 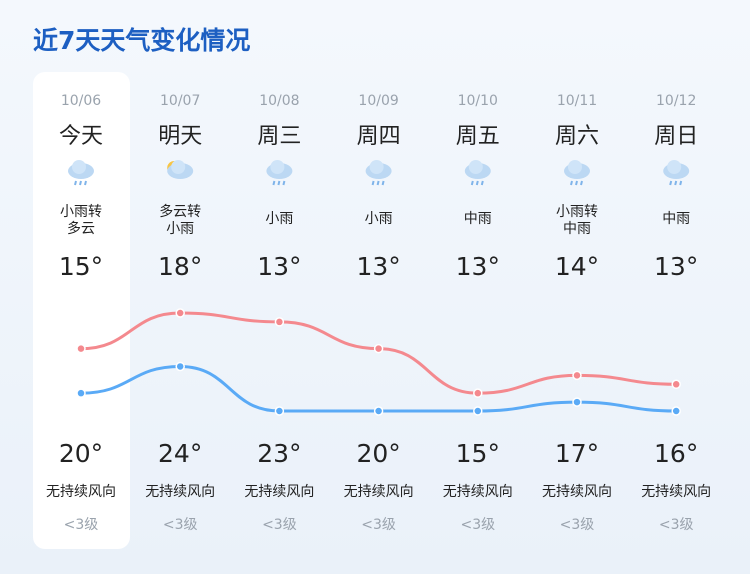 I want to click on date: 10/09, so click(x=378, y=101).